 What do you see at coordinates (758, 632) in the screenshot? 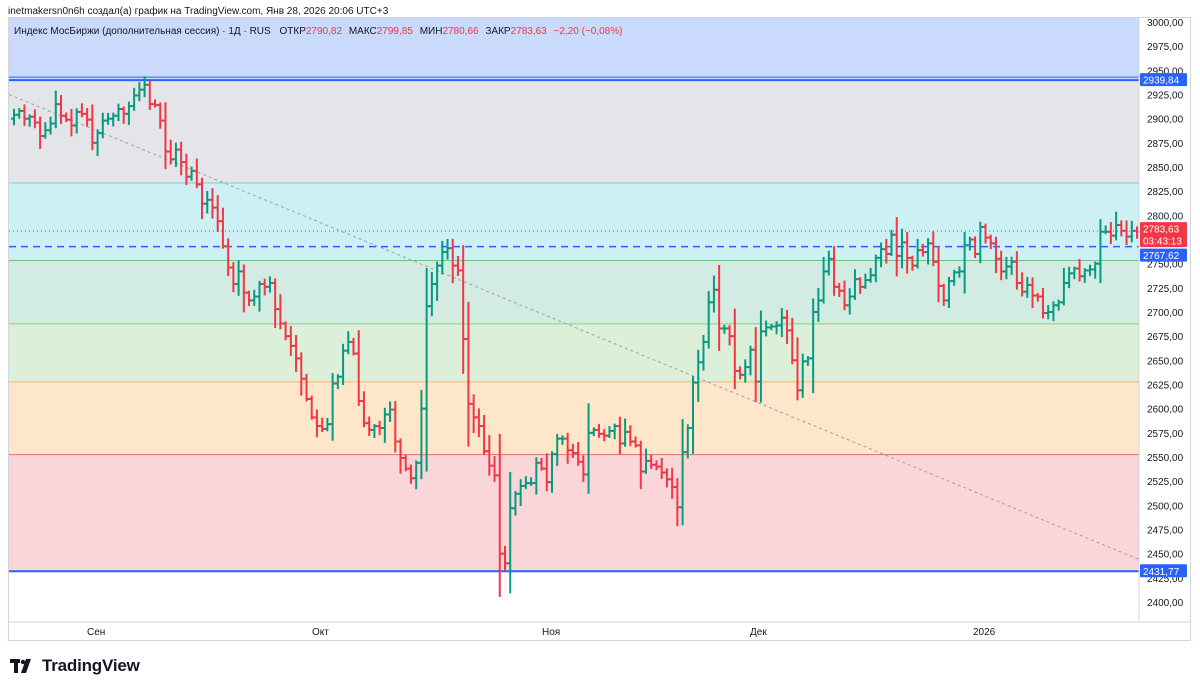
I see `time-tick-label: Дек` at bounding box center [758, 632].